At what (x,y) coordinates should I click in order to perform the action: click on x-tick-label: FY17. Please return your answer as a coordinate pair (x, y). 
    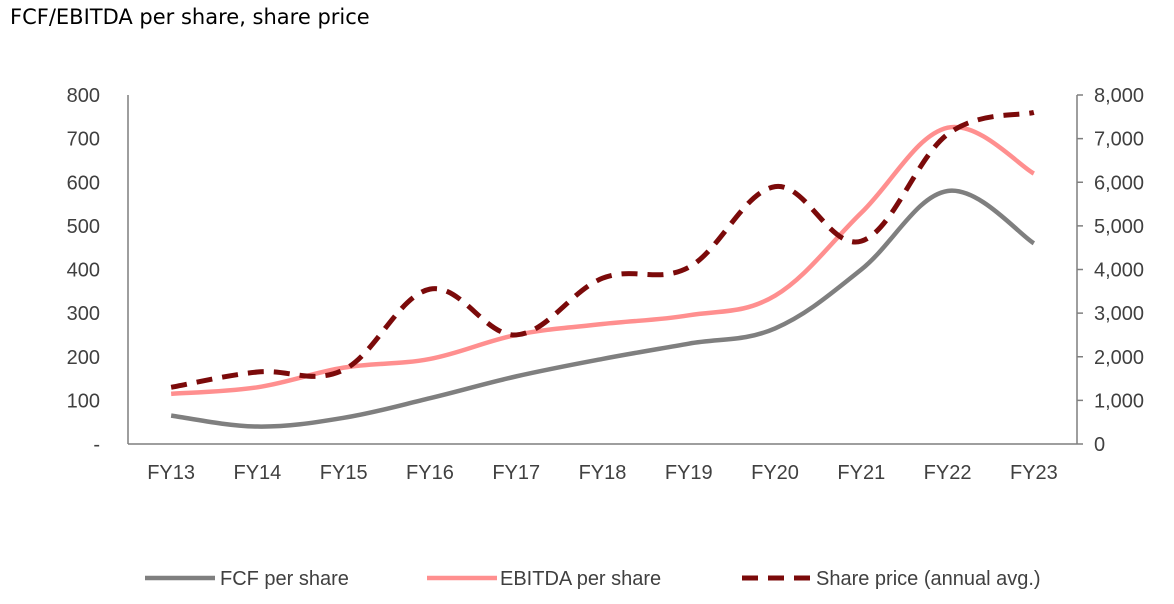
    Looking at the image, I should click on (516, 473).